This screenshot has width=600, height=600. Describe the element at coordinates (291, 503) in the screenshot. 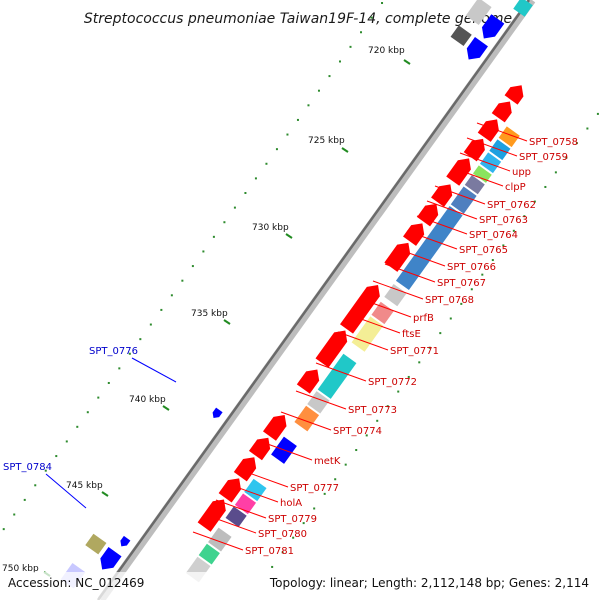

I see `gene-label: holA` at that location.